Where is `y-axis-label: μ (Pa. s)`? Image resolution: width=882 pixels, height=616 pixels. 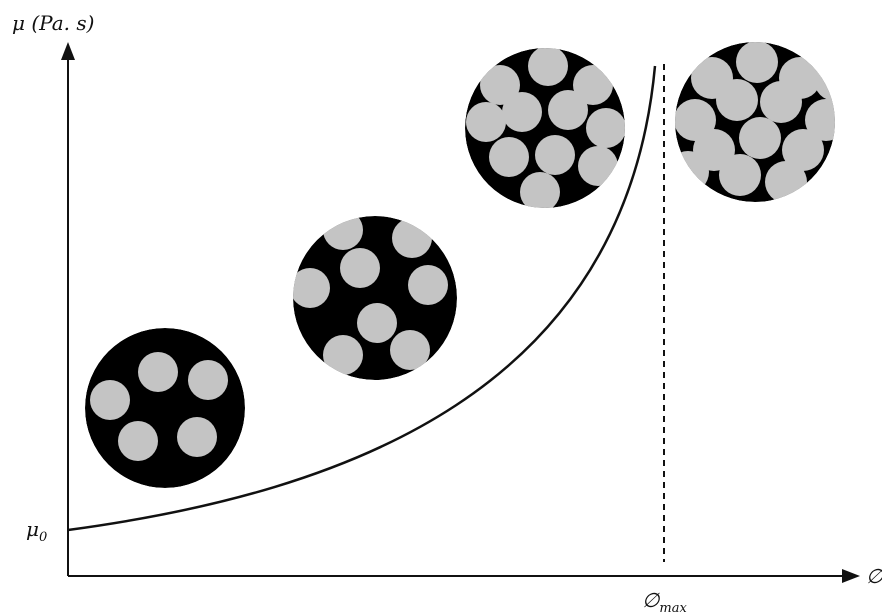 y-axis-label: μ (Pa. s) is located at coordinates (53, 23).